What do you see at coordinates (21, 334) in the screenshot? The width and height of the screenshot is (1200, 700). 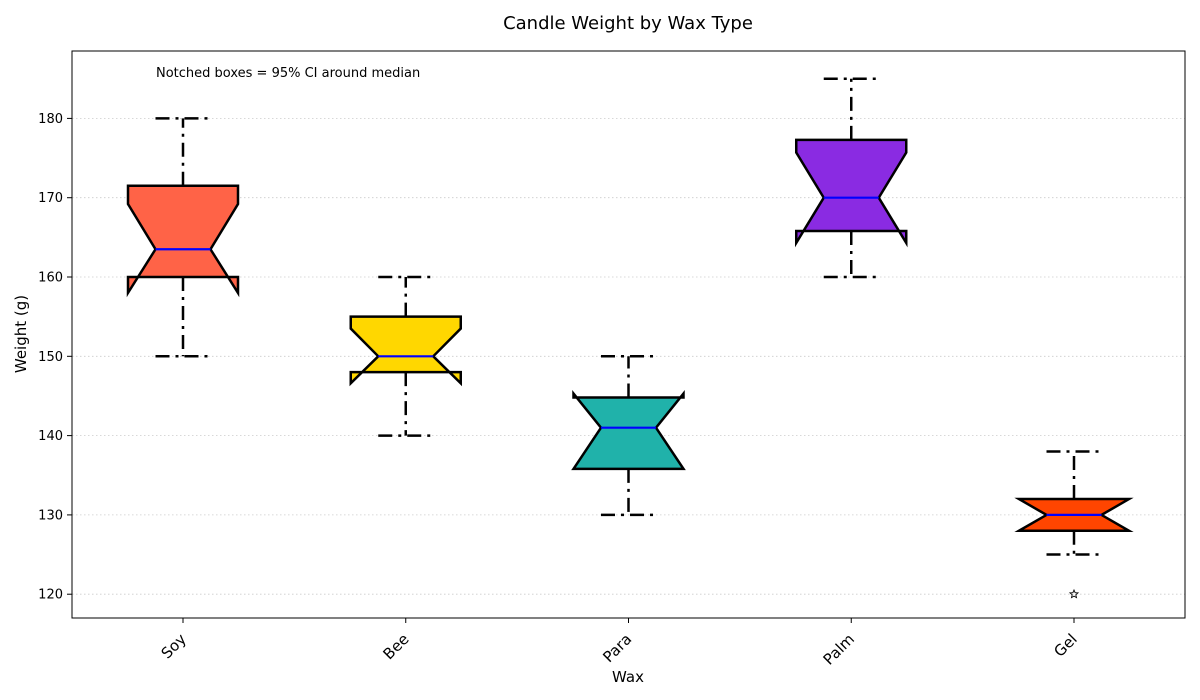 I see `y-axis-label: Weight (g)` at bounding box center [21, 334].